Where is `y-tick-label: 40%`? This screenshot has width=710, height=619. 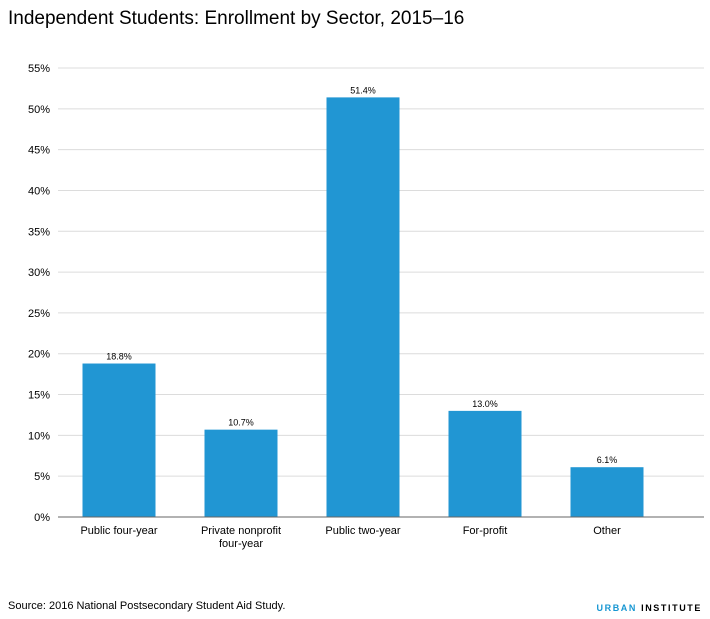 y-tick-label: 40% is located at coordinates (39, 191).